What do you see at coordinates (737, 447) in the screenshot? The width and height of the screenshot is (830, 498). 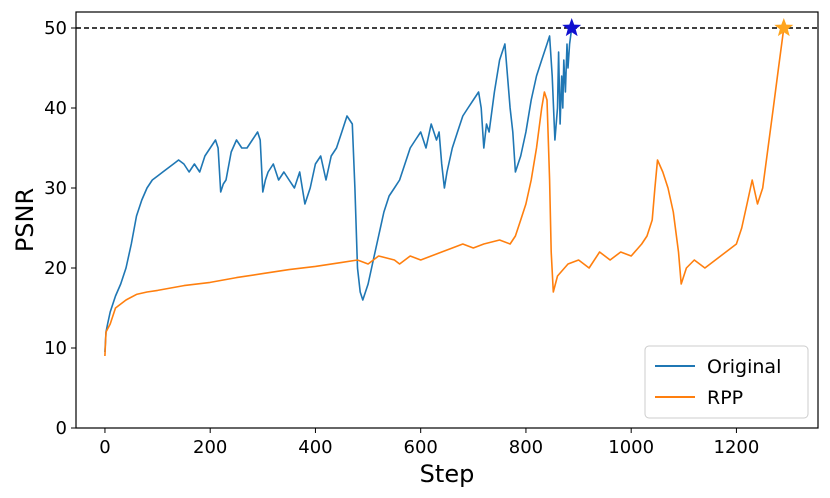 I see `x-tick-label: 1200` at bounding box center [737, 447].